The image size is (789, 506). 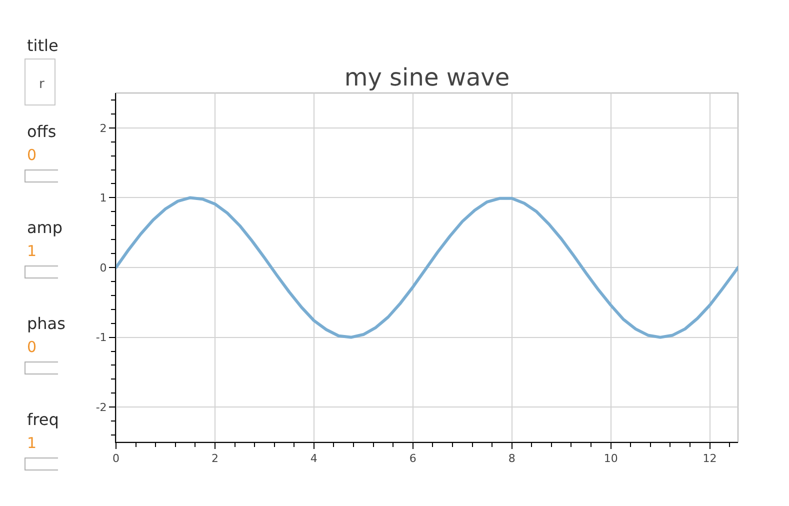 What do you see at coordinates (41, 131) in the screenshot?
I see `text: offs` at bounding box center [41, 131].